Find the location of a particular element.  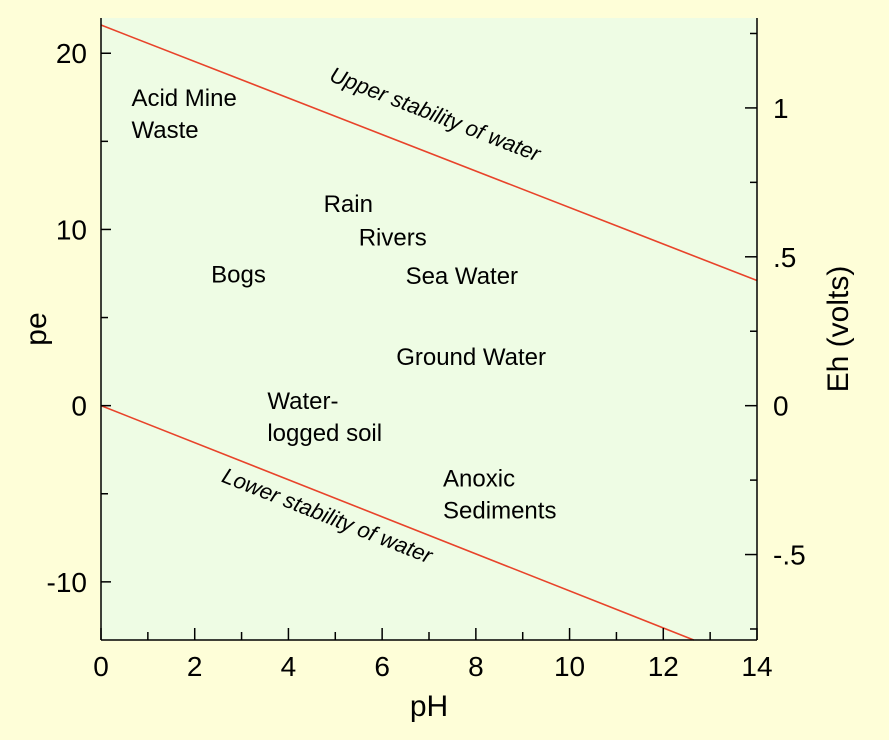

y2-tick-label: .5 is located at coordinates (784, 257).